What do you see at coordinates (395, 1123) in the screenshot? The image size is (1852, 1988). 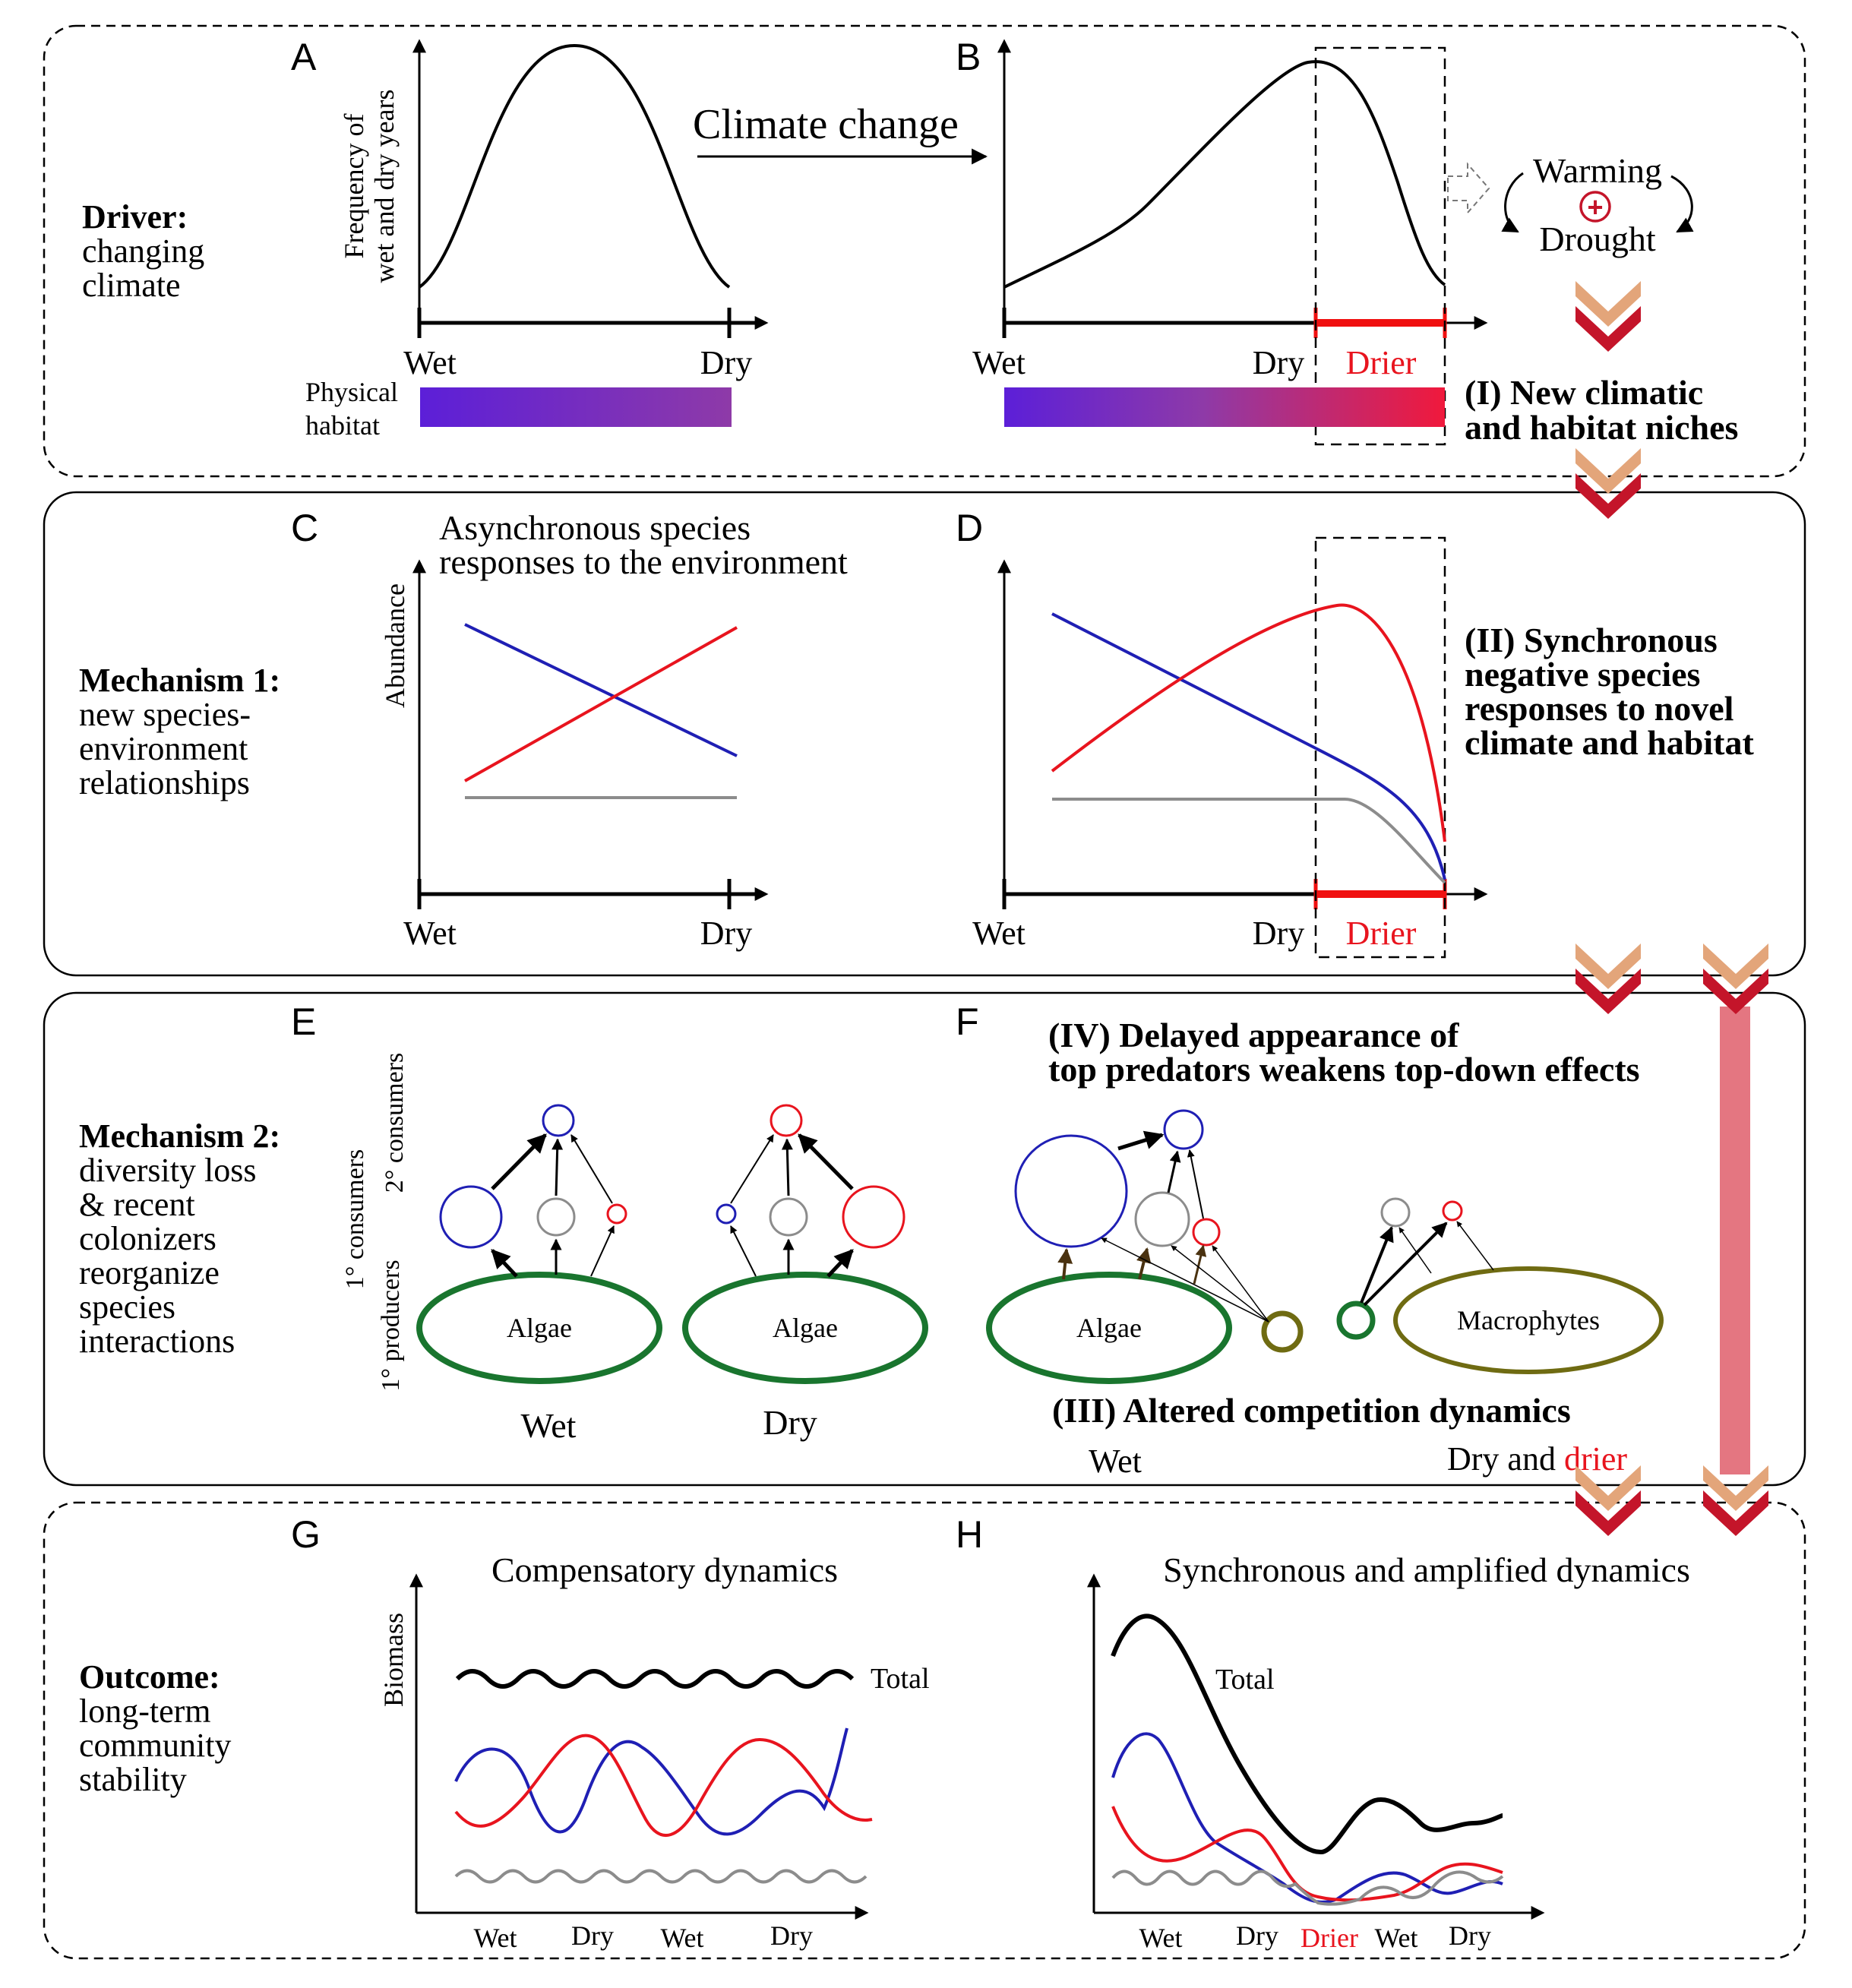 I see `trophic-label-2-consumers: 2° consumers` at bounding box center [395, 1123].